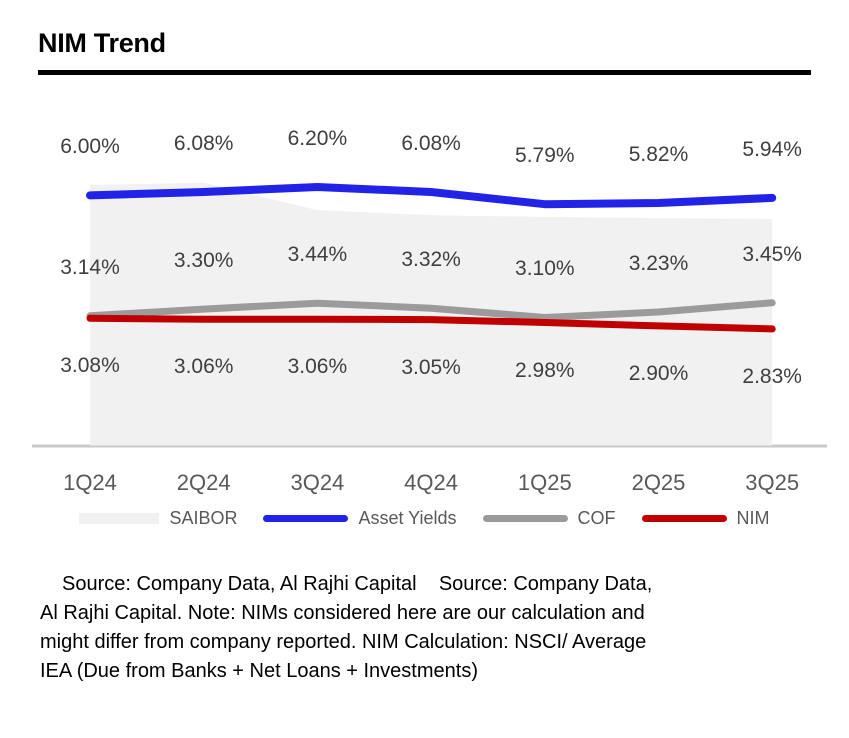 The image size is (849, 738). What do you see at coordinates (317, 482) in the screenshot?
I see `x-axis-label-3Q24: 3Q24` at bounding box center [317, 482].